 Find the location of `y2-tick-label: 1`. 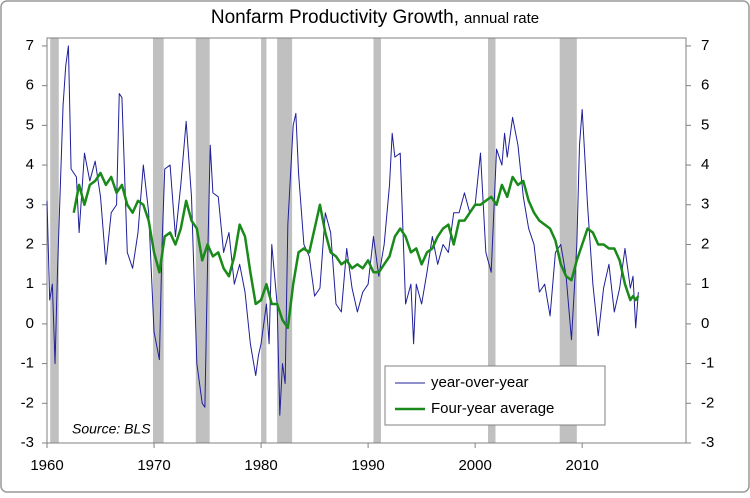

y2-tick-label: 1 is located at coordinates (705, 283).